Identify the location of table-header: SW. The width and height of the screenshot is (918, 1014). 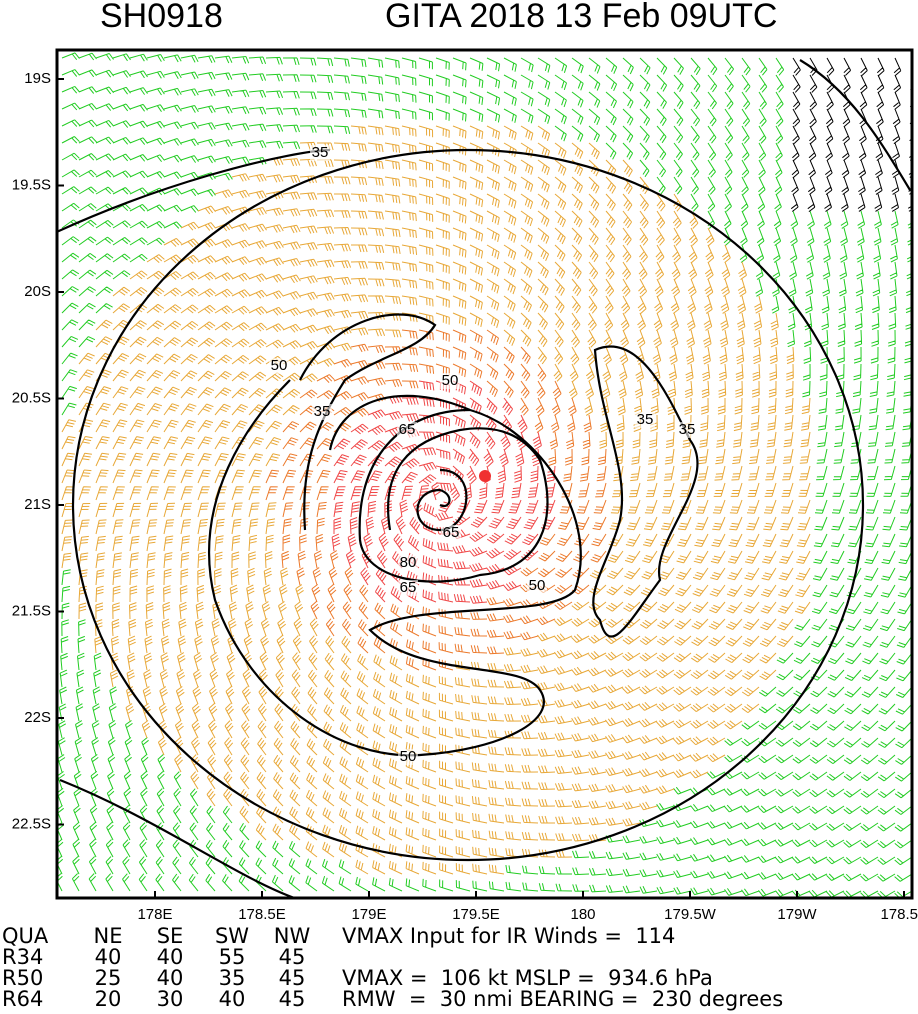
(232, 936).